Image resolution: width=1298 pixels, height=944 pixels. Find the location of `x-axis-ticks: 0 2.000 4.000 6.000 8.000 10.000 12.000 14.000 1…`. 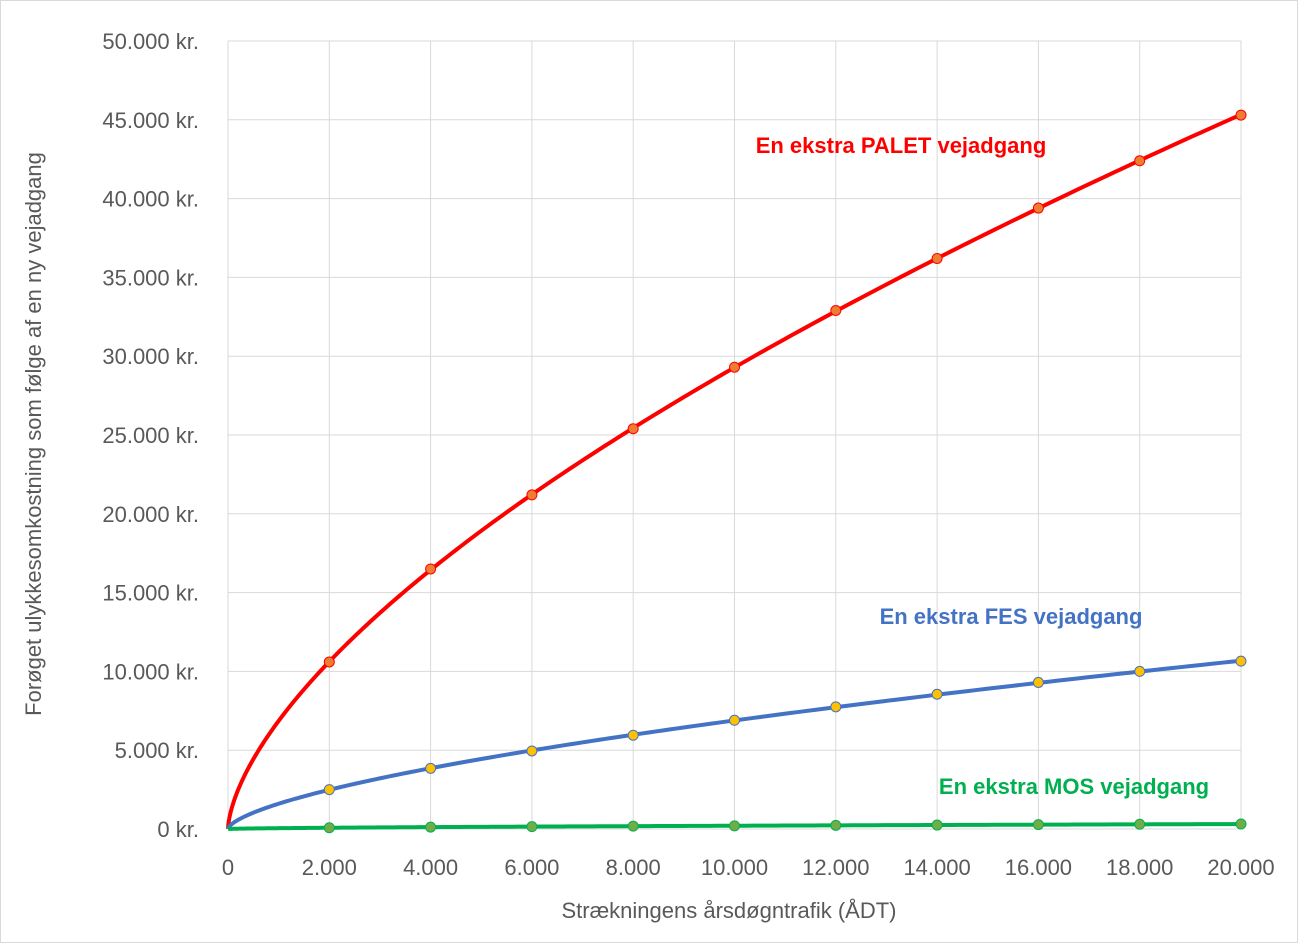

x-axis-ticks: 0 2.000 4.000 6.000 8.000 10.000 12.000 14.000 1… is located at coordinates (748, 867).